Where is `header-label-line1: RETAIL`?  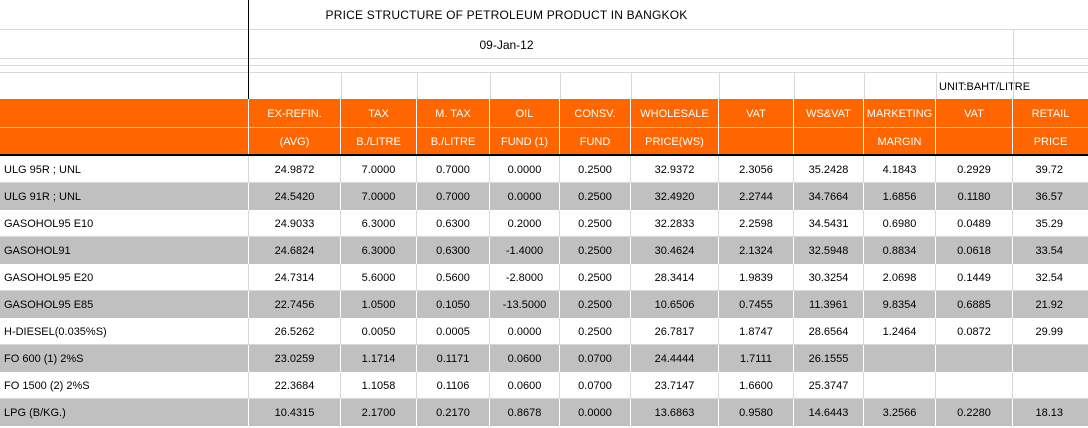
header-label-line1: RETAIL is located at coordinates (1050, 114).